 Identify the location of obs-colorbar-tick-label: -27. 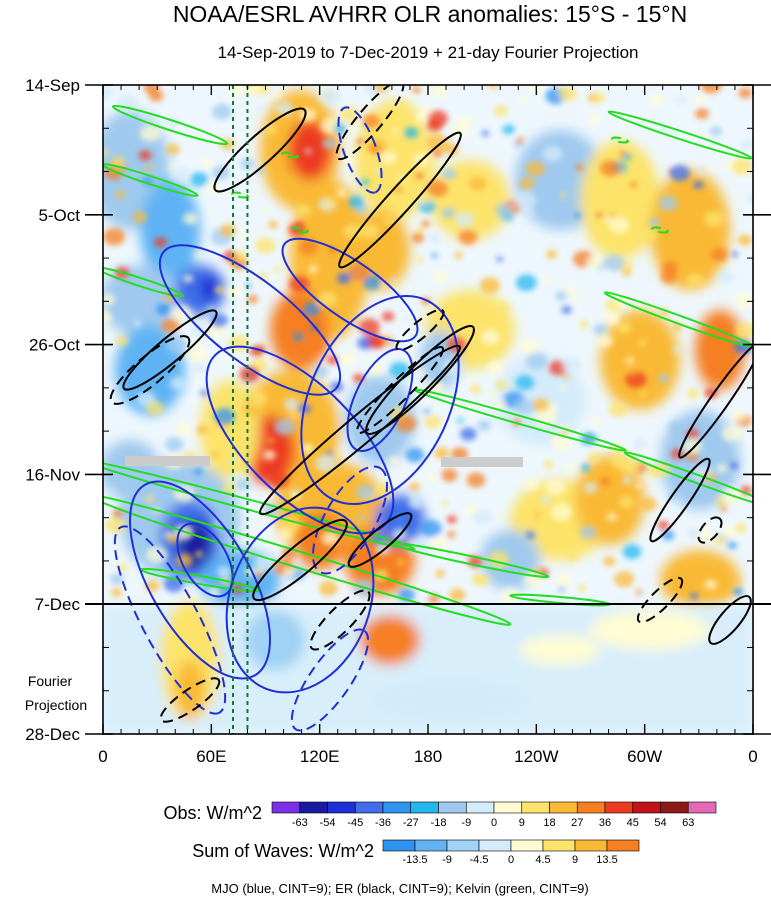
(411, 823).